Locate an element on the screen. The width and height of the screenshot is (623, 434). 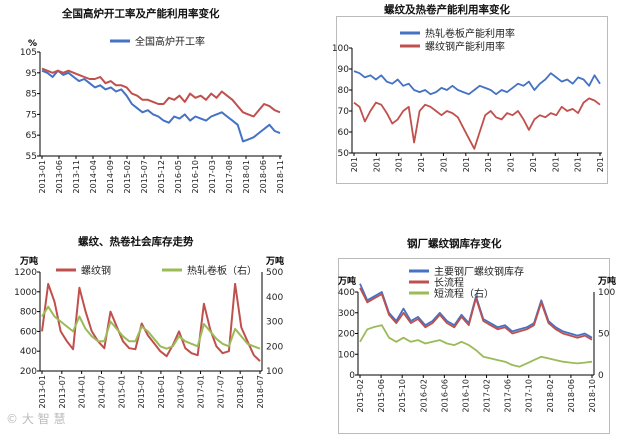
y-unit-label: % is located at coordinates (32, 44).